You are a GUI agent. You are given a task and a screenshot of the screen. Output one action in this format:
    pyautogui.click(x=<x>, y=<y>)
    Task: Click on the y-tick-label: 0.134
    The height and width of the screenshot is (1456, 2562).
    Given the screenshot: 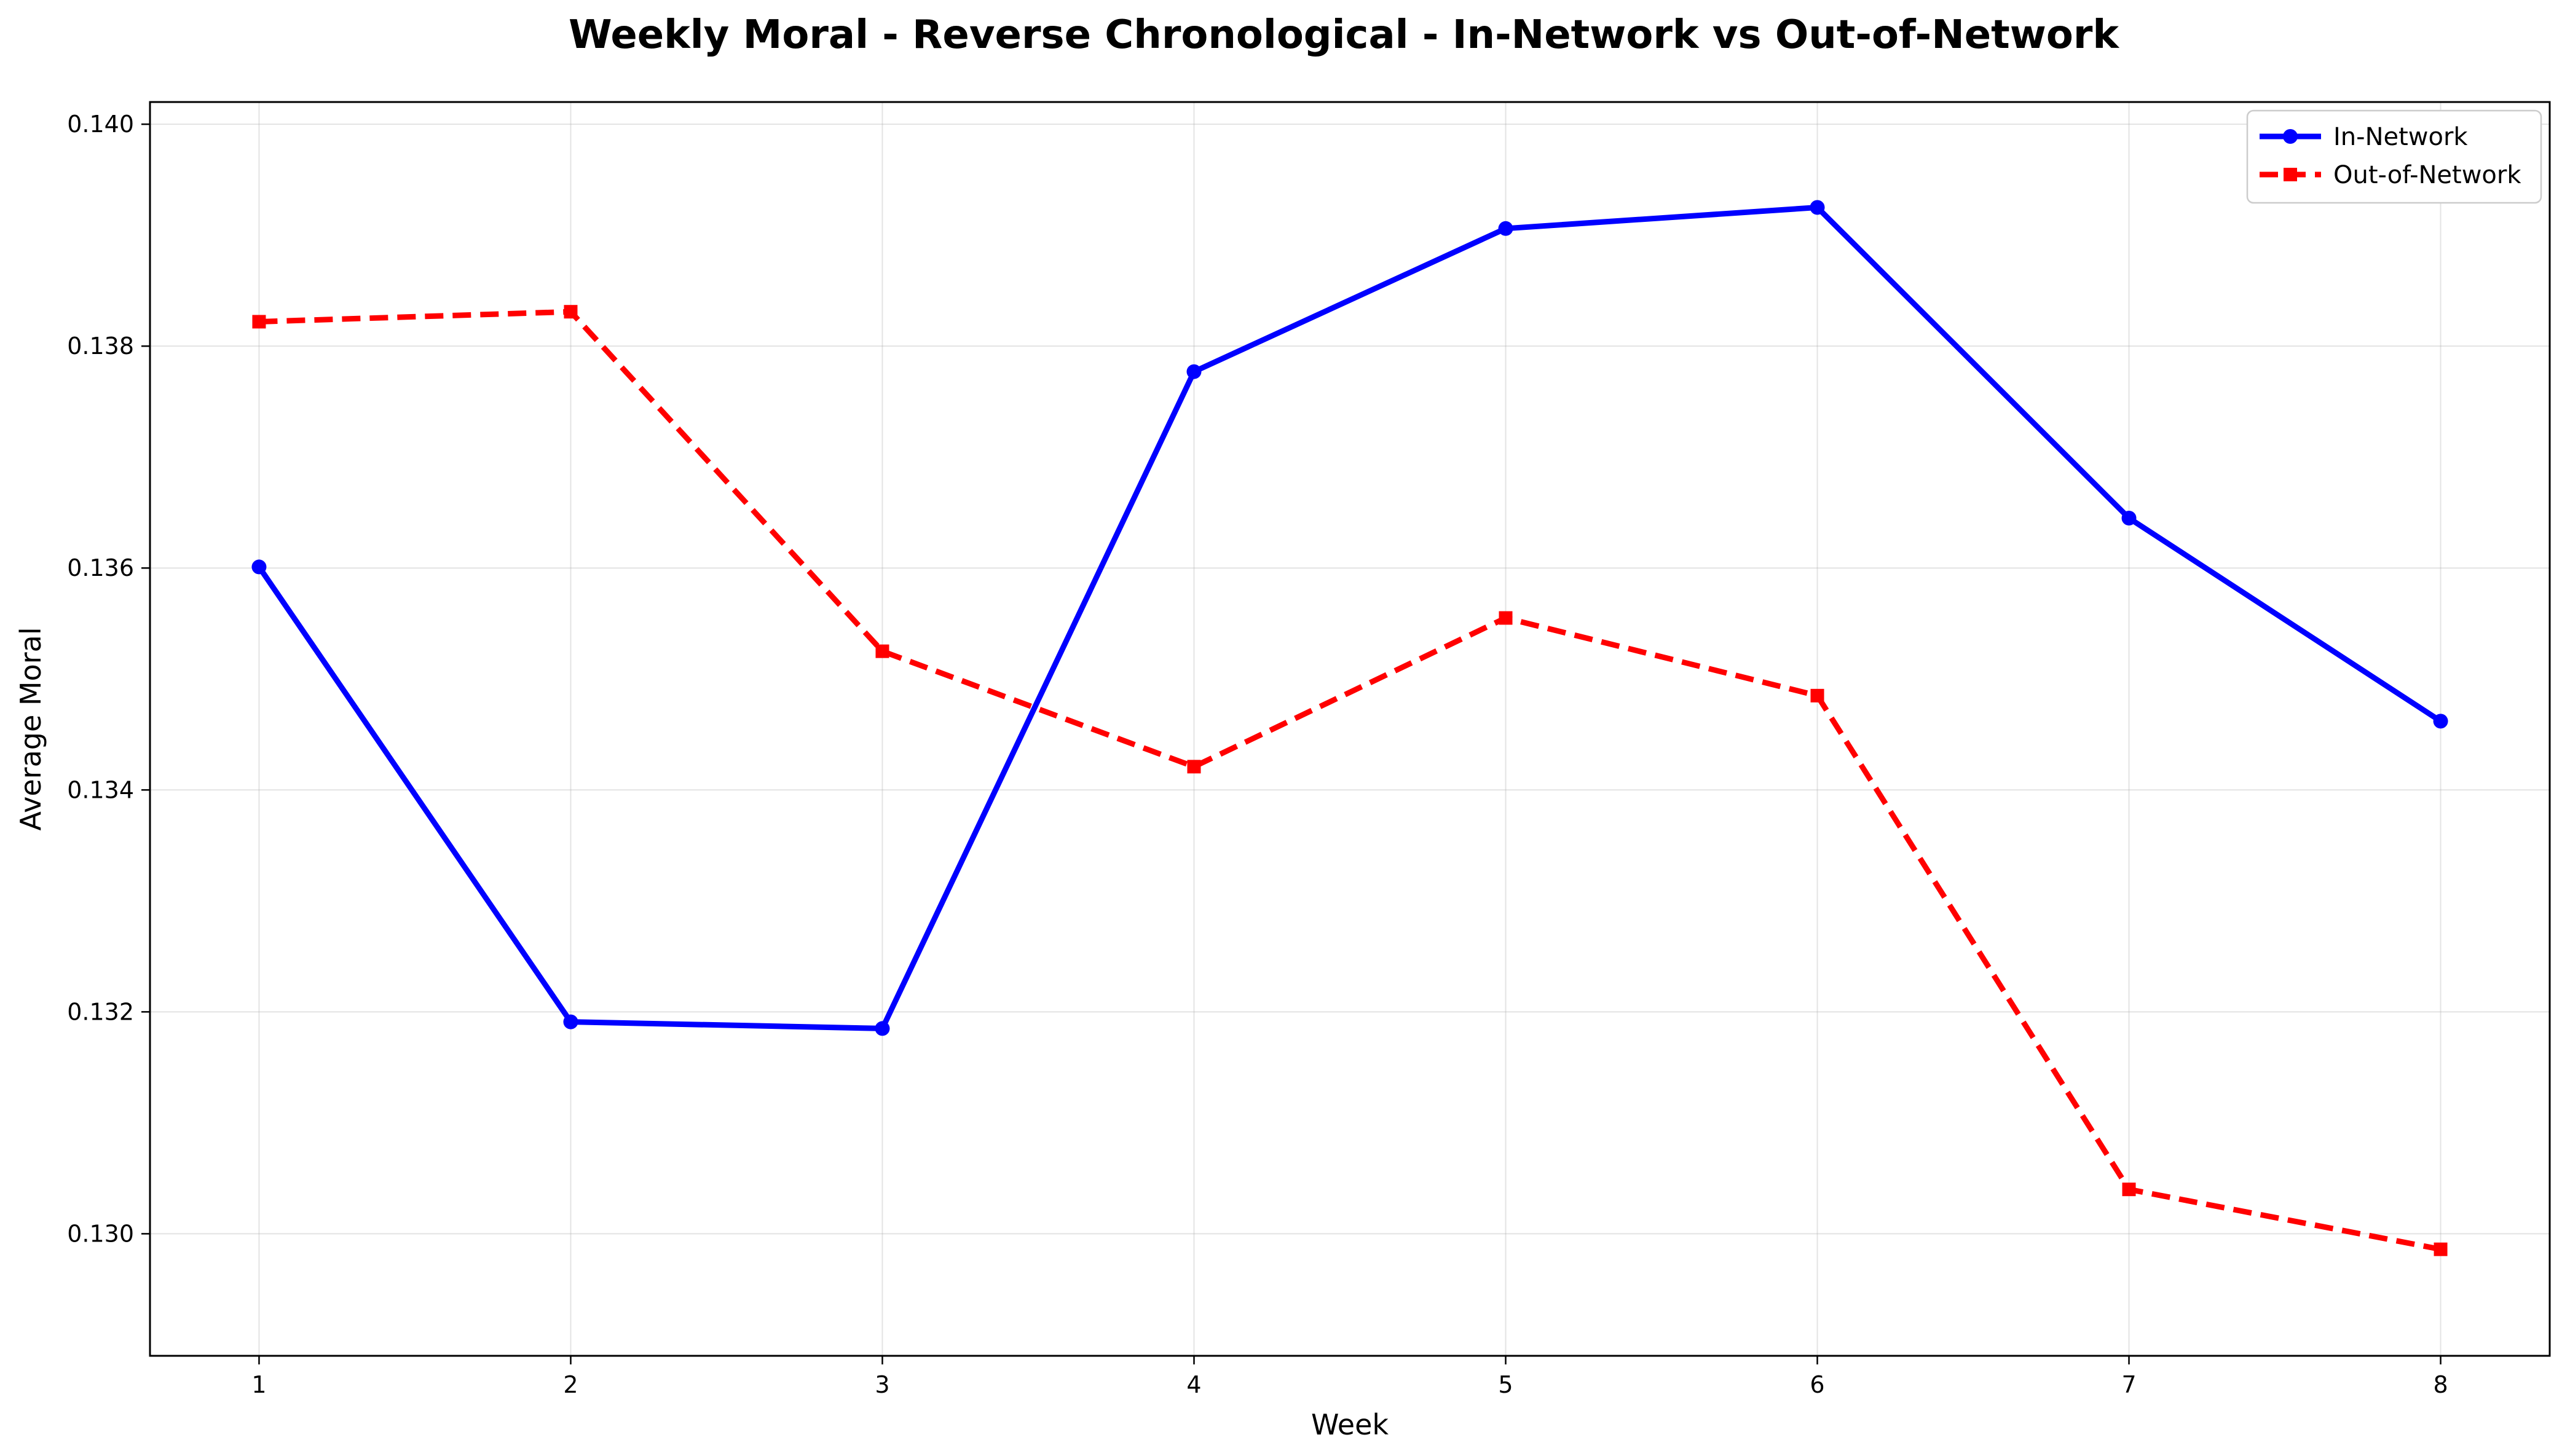 What is the action you would take?
    pyautogui.click(x=100, y=789)
    